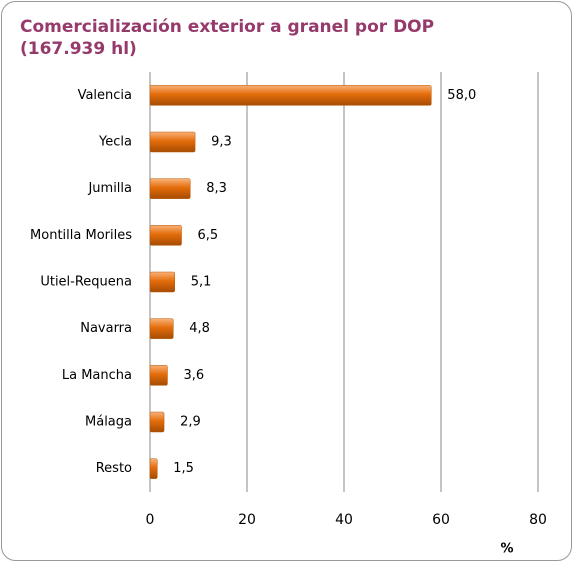 The height and width of the screenshot is (562, 573). I want to click on value-label: 9,3, so click(221, 142).